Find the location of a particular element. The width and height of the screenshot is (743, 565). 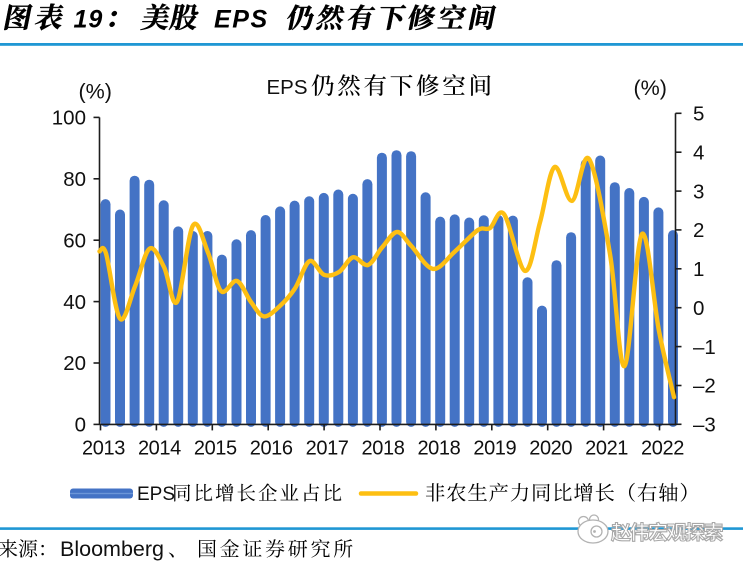

svg-text: 80 is located at coordinates (74, 179).